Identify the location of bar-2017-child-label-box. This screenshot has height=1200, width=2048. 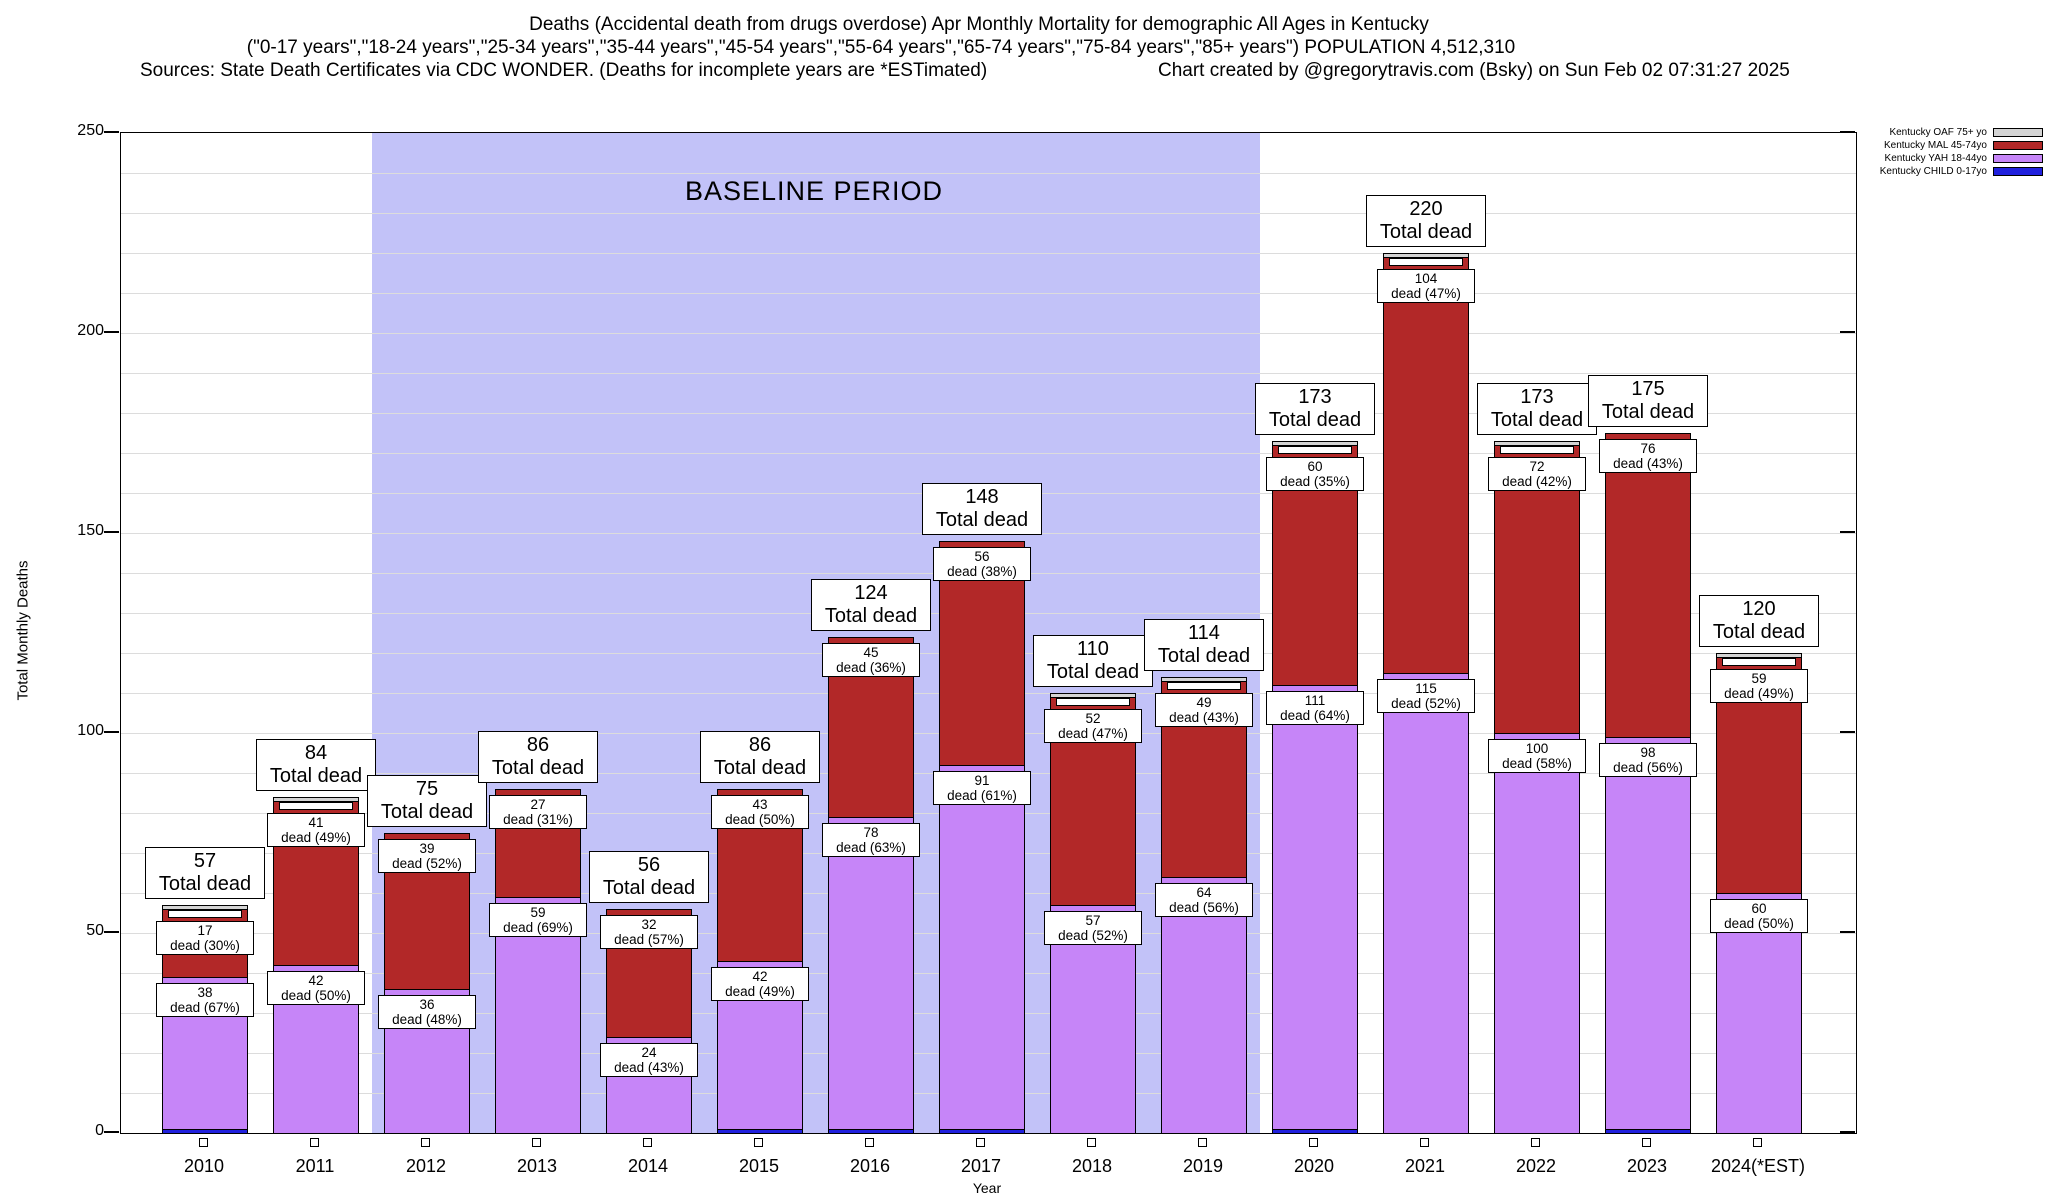
(980, 1142).